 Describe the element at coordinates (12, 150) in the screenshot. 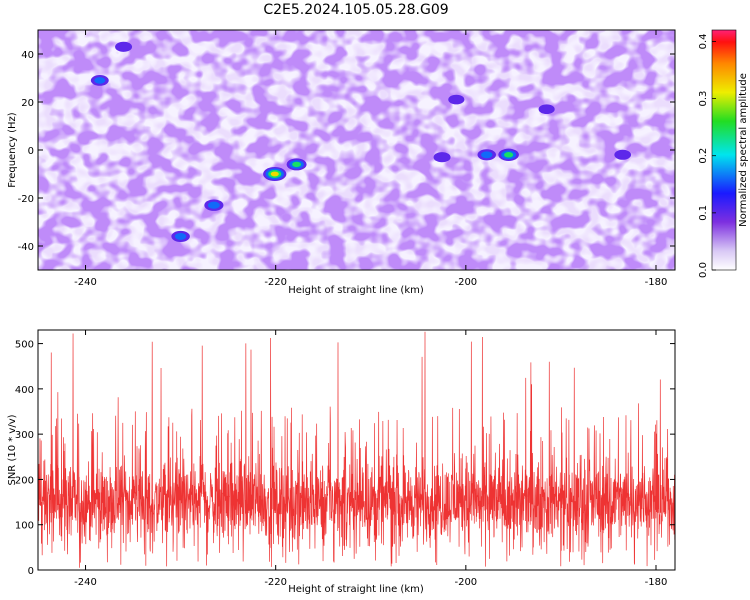

I see `heatmap-y-axis-label: Frequency (Hz)` at that location.